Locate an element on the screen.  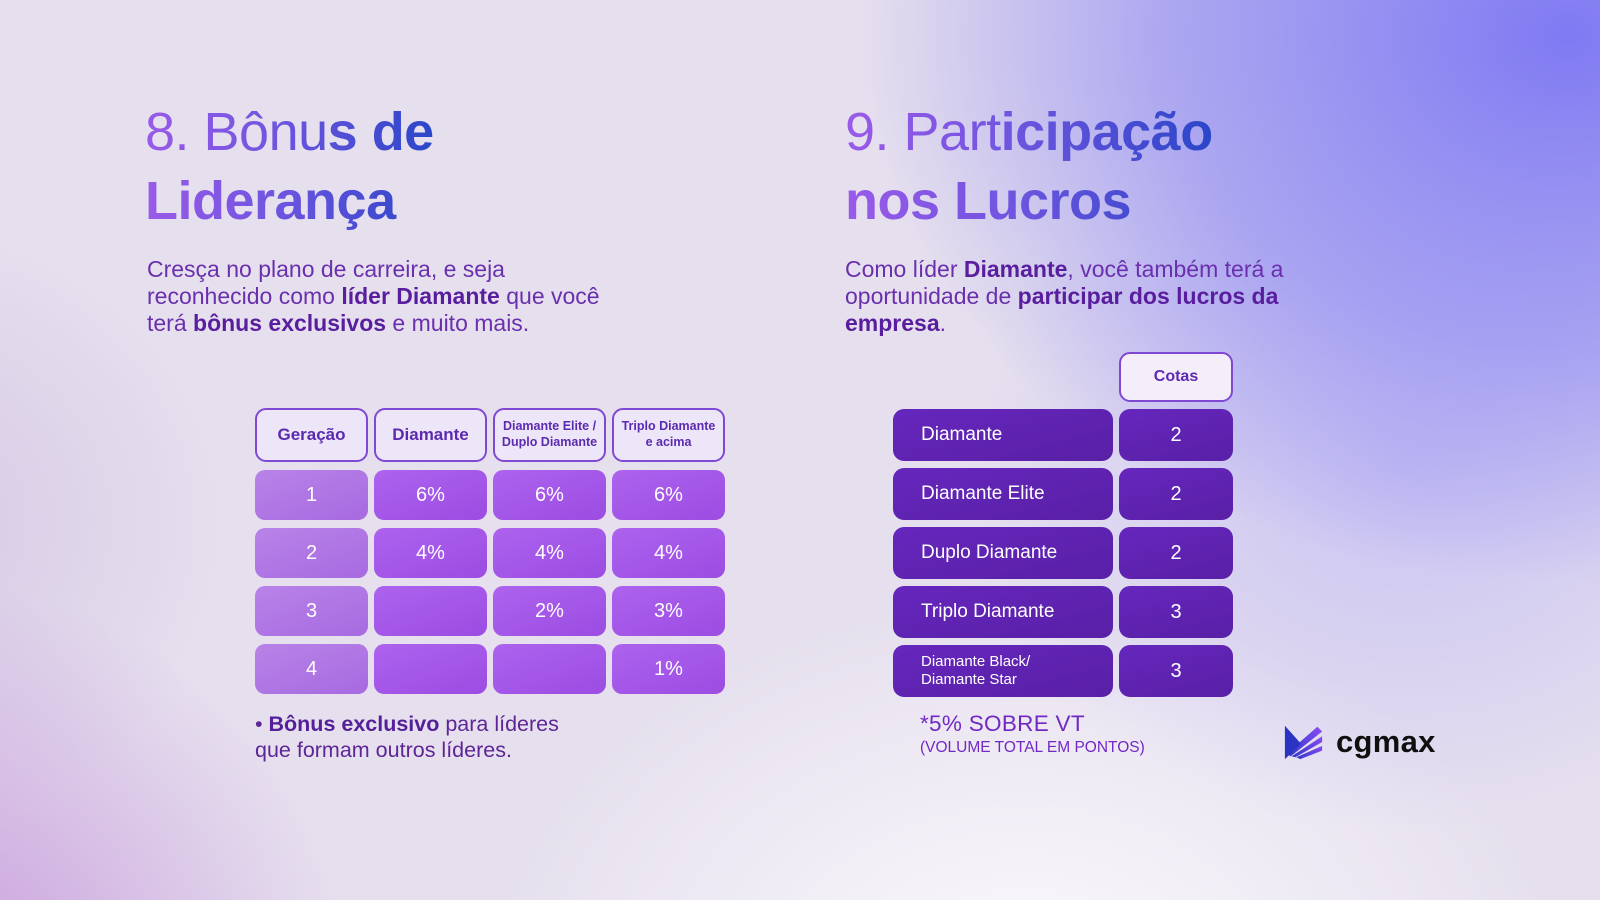
note-text: para líderes que formam outros líderes. is located at coordinates (407, 737).